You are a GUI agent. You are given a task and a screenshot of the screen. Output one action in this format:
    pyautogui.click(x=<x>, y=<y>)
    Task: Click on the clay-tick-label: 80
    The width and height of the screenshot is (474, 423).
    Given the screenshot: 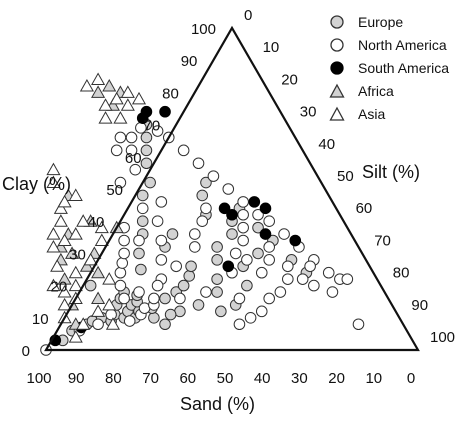 What is the action you would take?
    pyautogui.click(x=170, y=93)
    